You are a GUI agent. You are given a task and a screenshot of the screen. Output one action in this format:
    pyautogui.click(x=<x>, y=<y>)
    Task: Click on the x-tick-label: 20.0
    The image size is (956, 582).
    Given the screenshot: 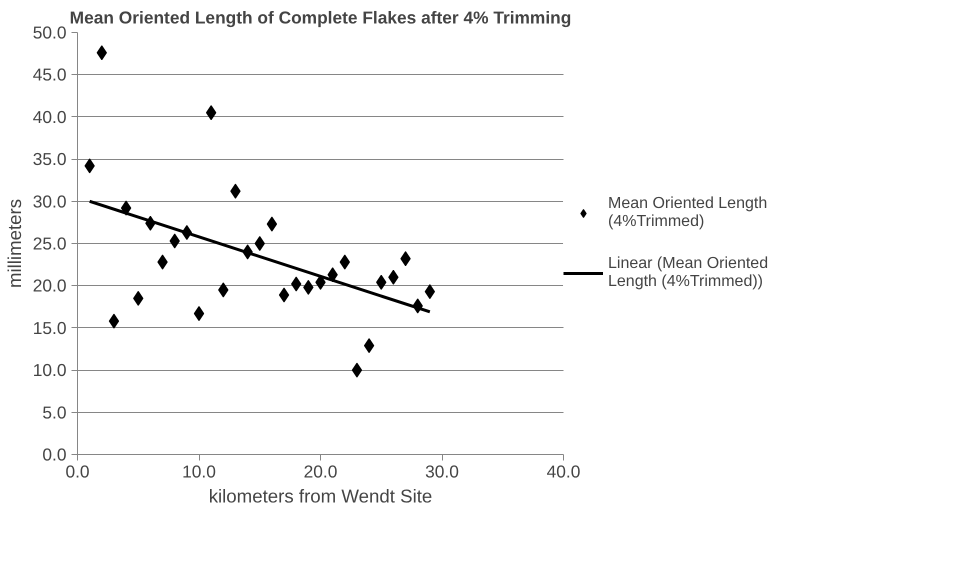 What is the action you would take?
    pyautogui.click(x=321, y=472)
    